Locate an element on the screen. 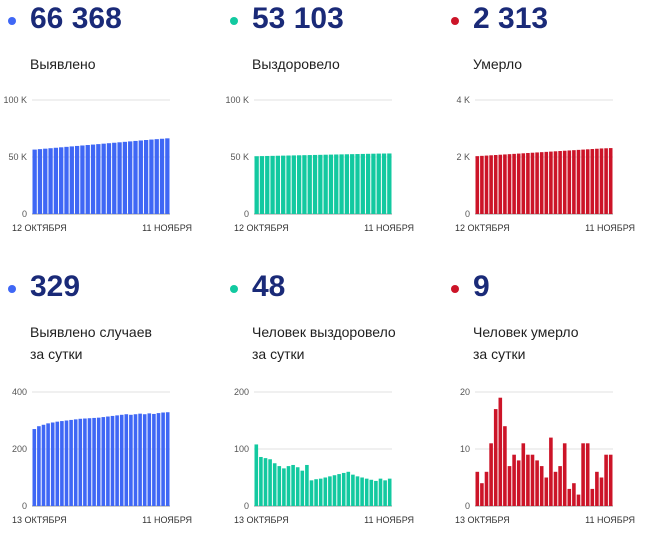  stat-label-line: Человек умерло is located at coordinates (526, 332).